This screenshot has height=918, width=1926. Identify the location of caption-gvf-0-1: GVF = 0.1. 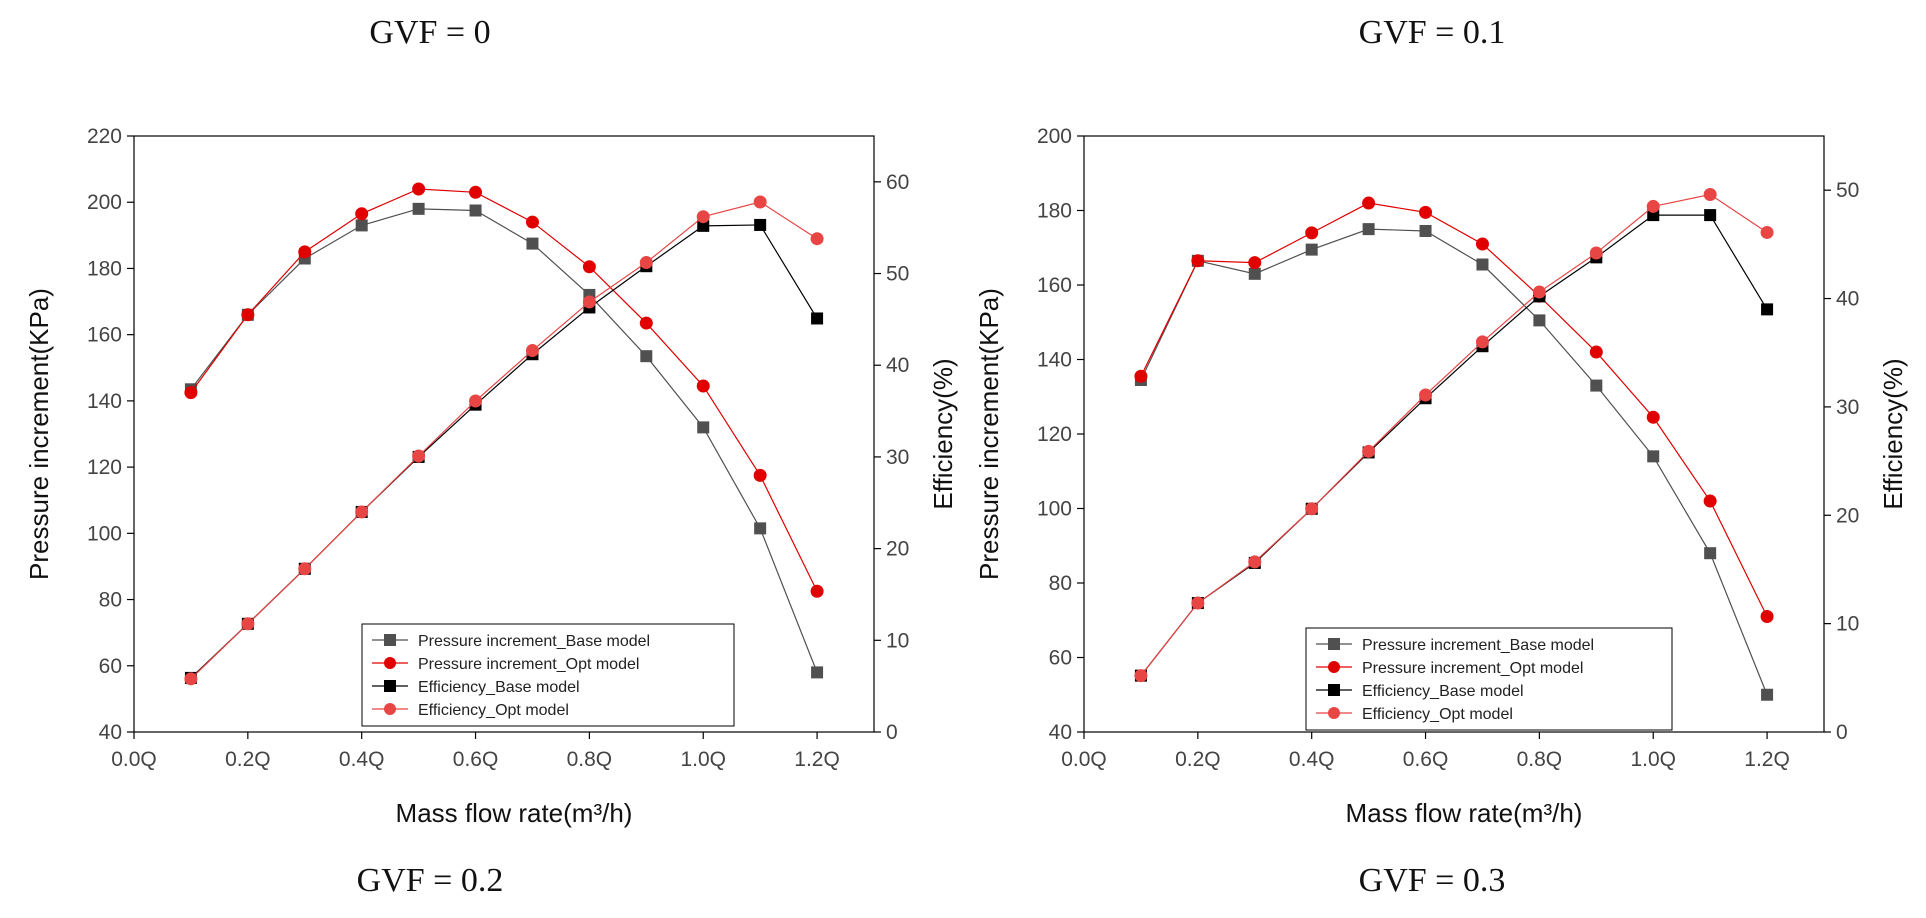
(1432, 32).